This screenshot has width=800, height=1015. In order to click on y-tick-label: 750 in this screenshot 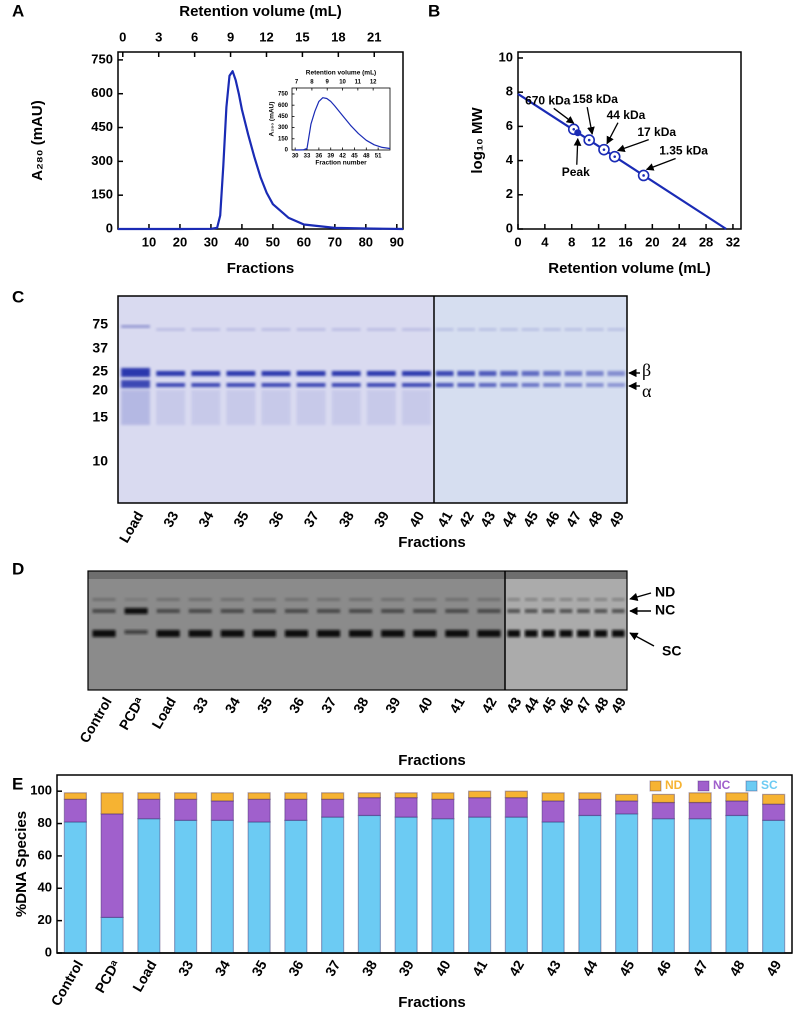, I will do `click(283, 95)`.